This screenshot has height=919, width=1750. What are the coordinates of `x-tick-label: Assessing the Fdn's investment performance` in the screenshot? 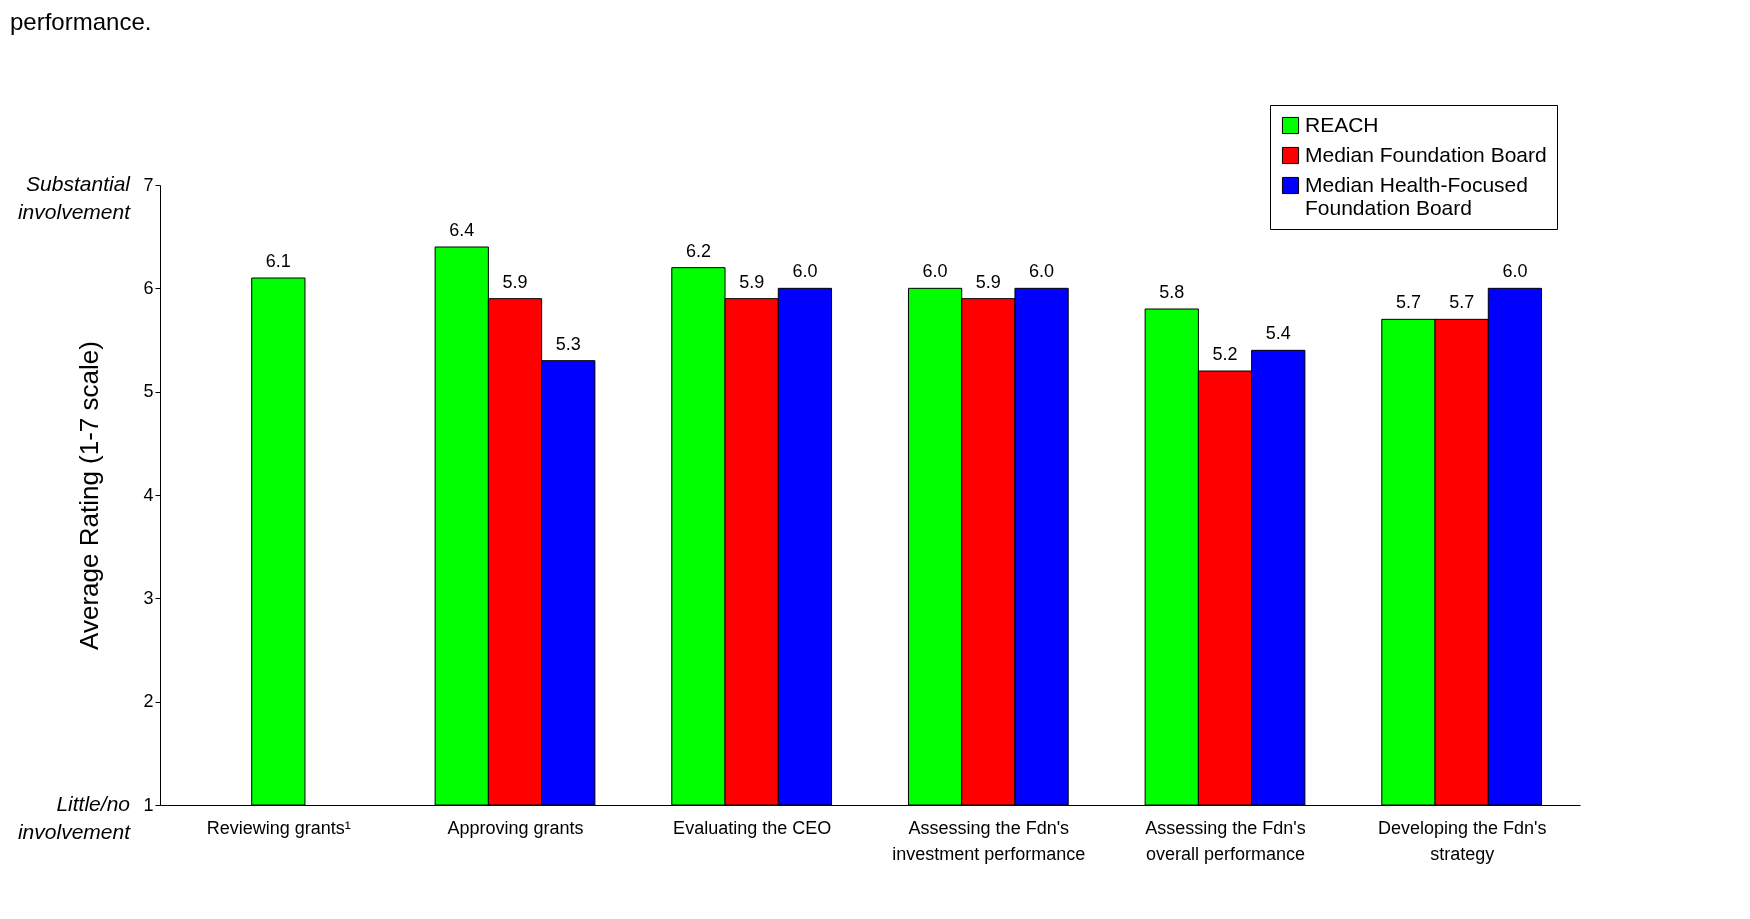 It's located at (989, 840).